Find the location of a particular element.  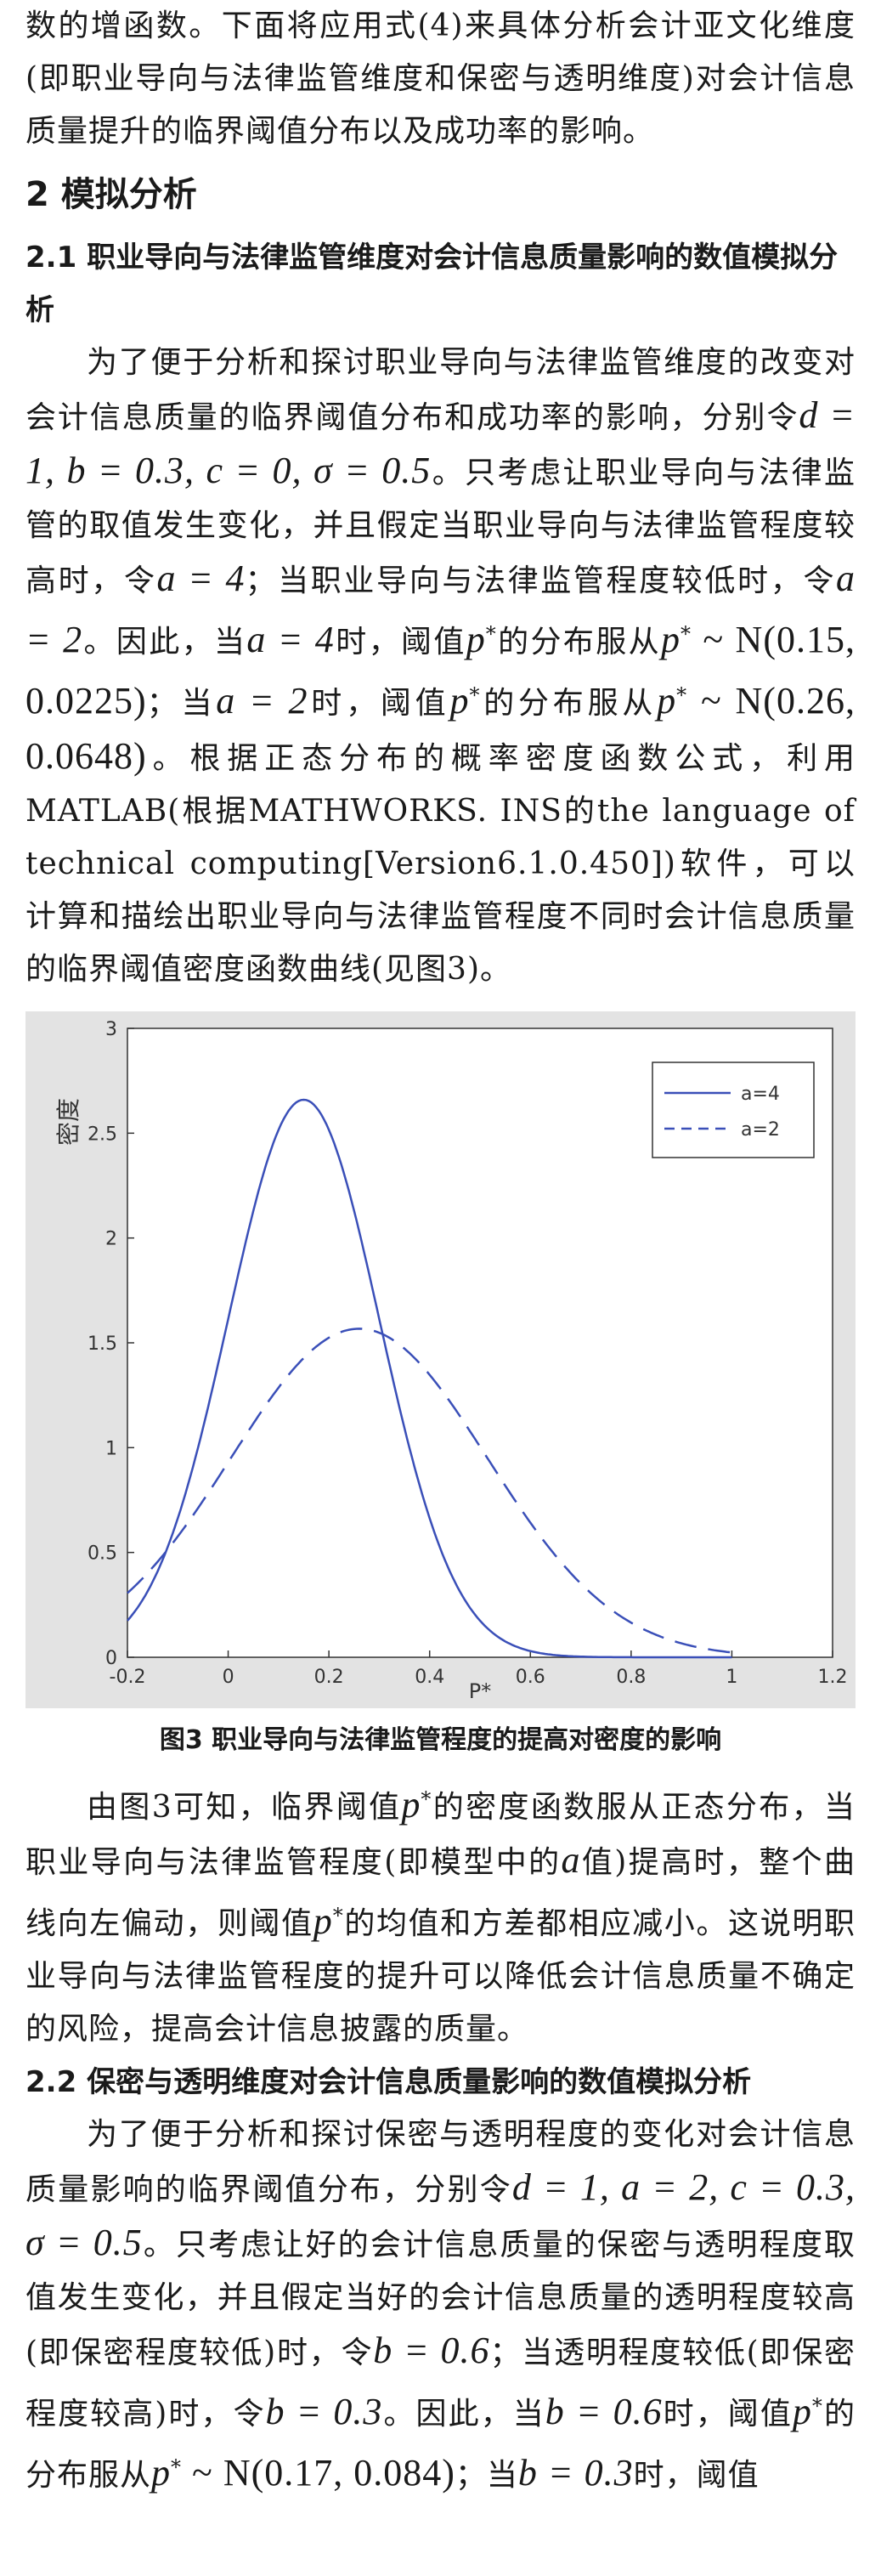

legend: a=4 a=2 is located at coordinates (734, 1110).